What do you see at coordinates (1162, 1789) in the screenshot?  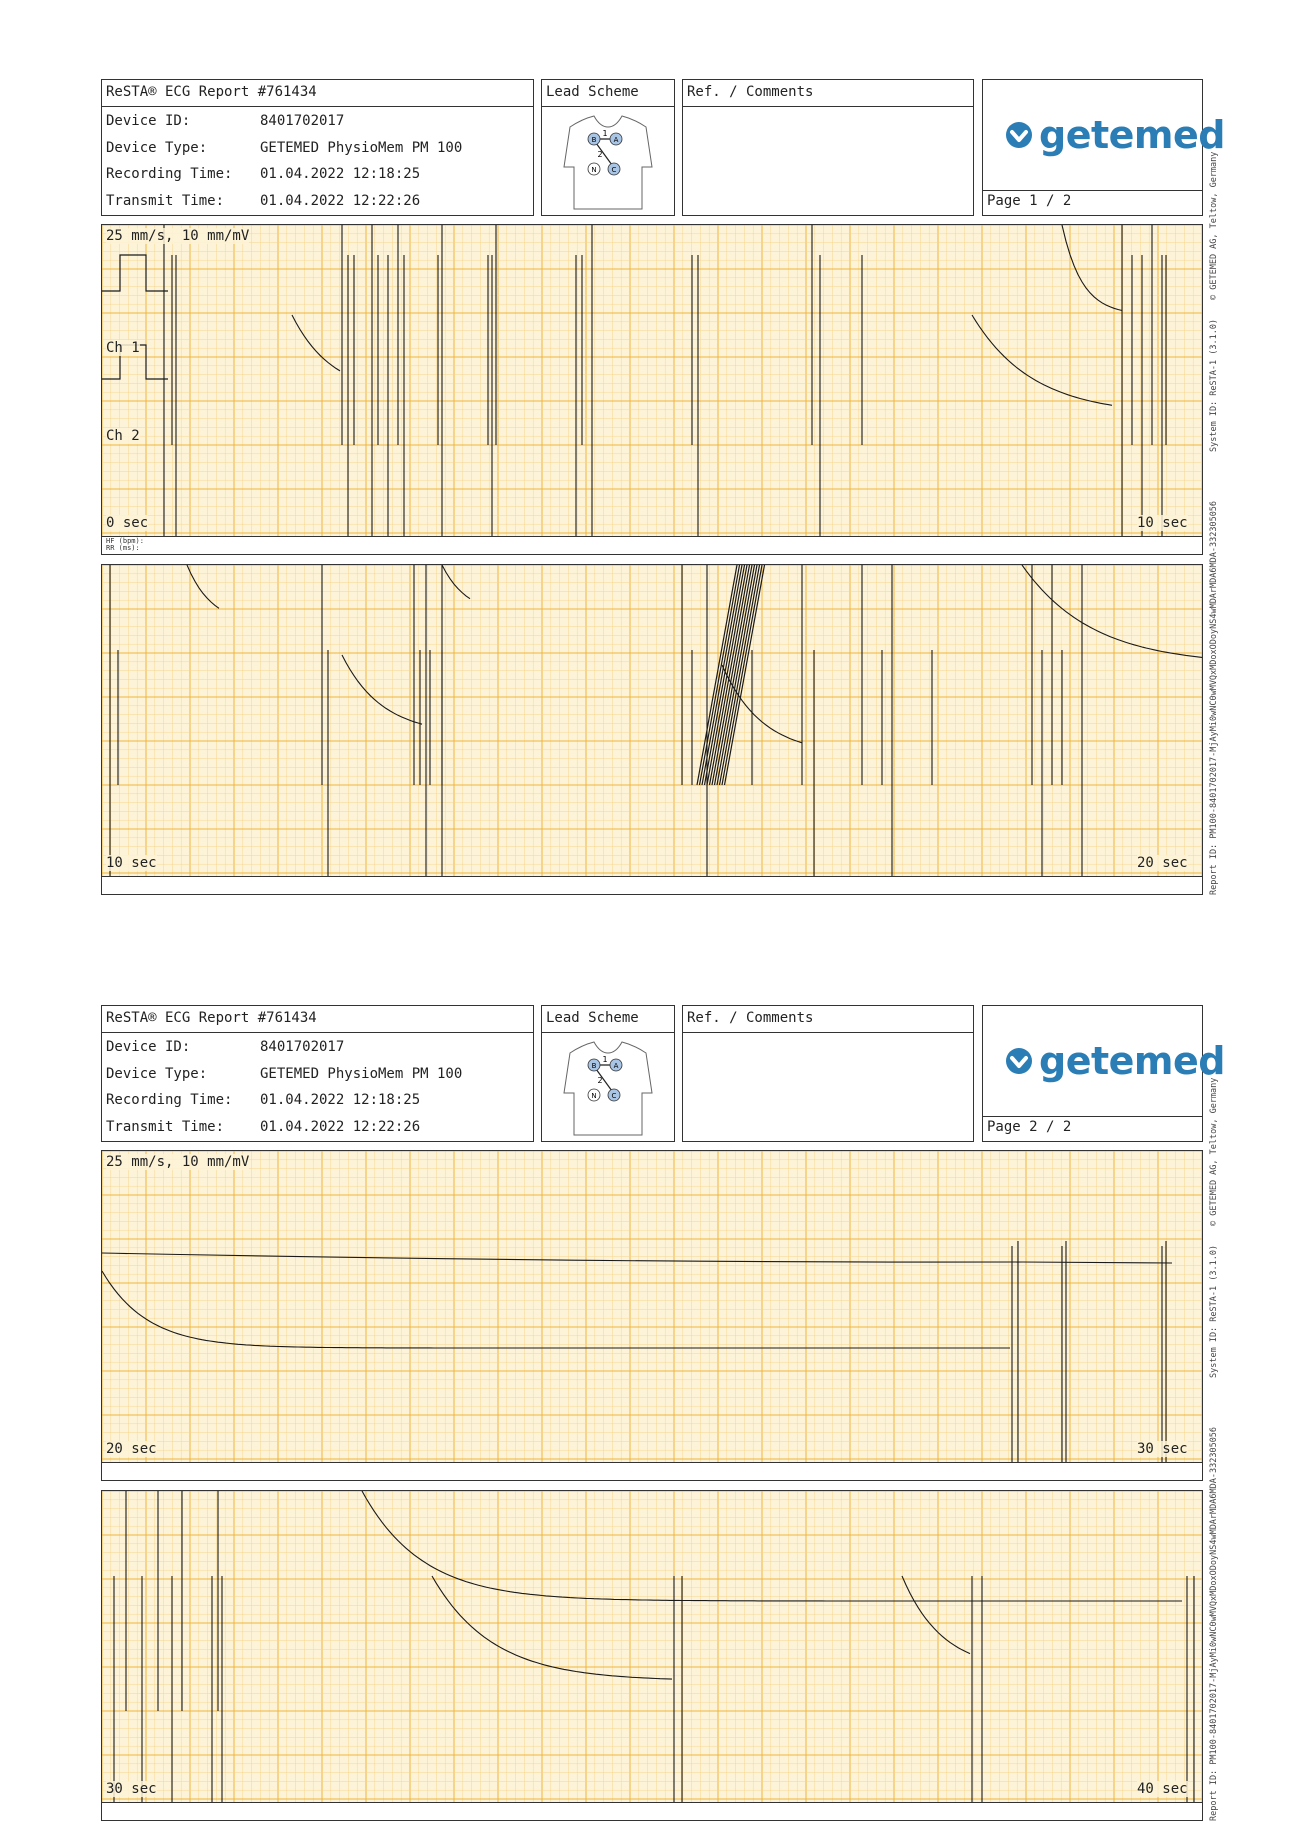 I see `strip-end-time: 40 sec` at bounding box center [1162, 1789].